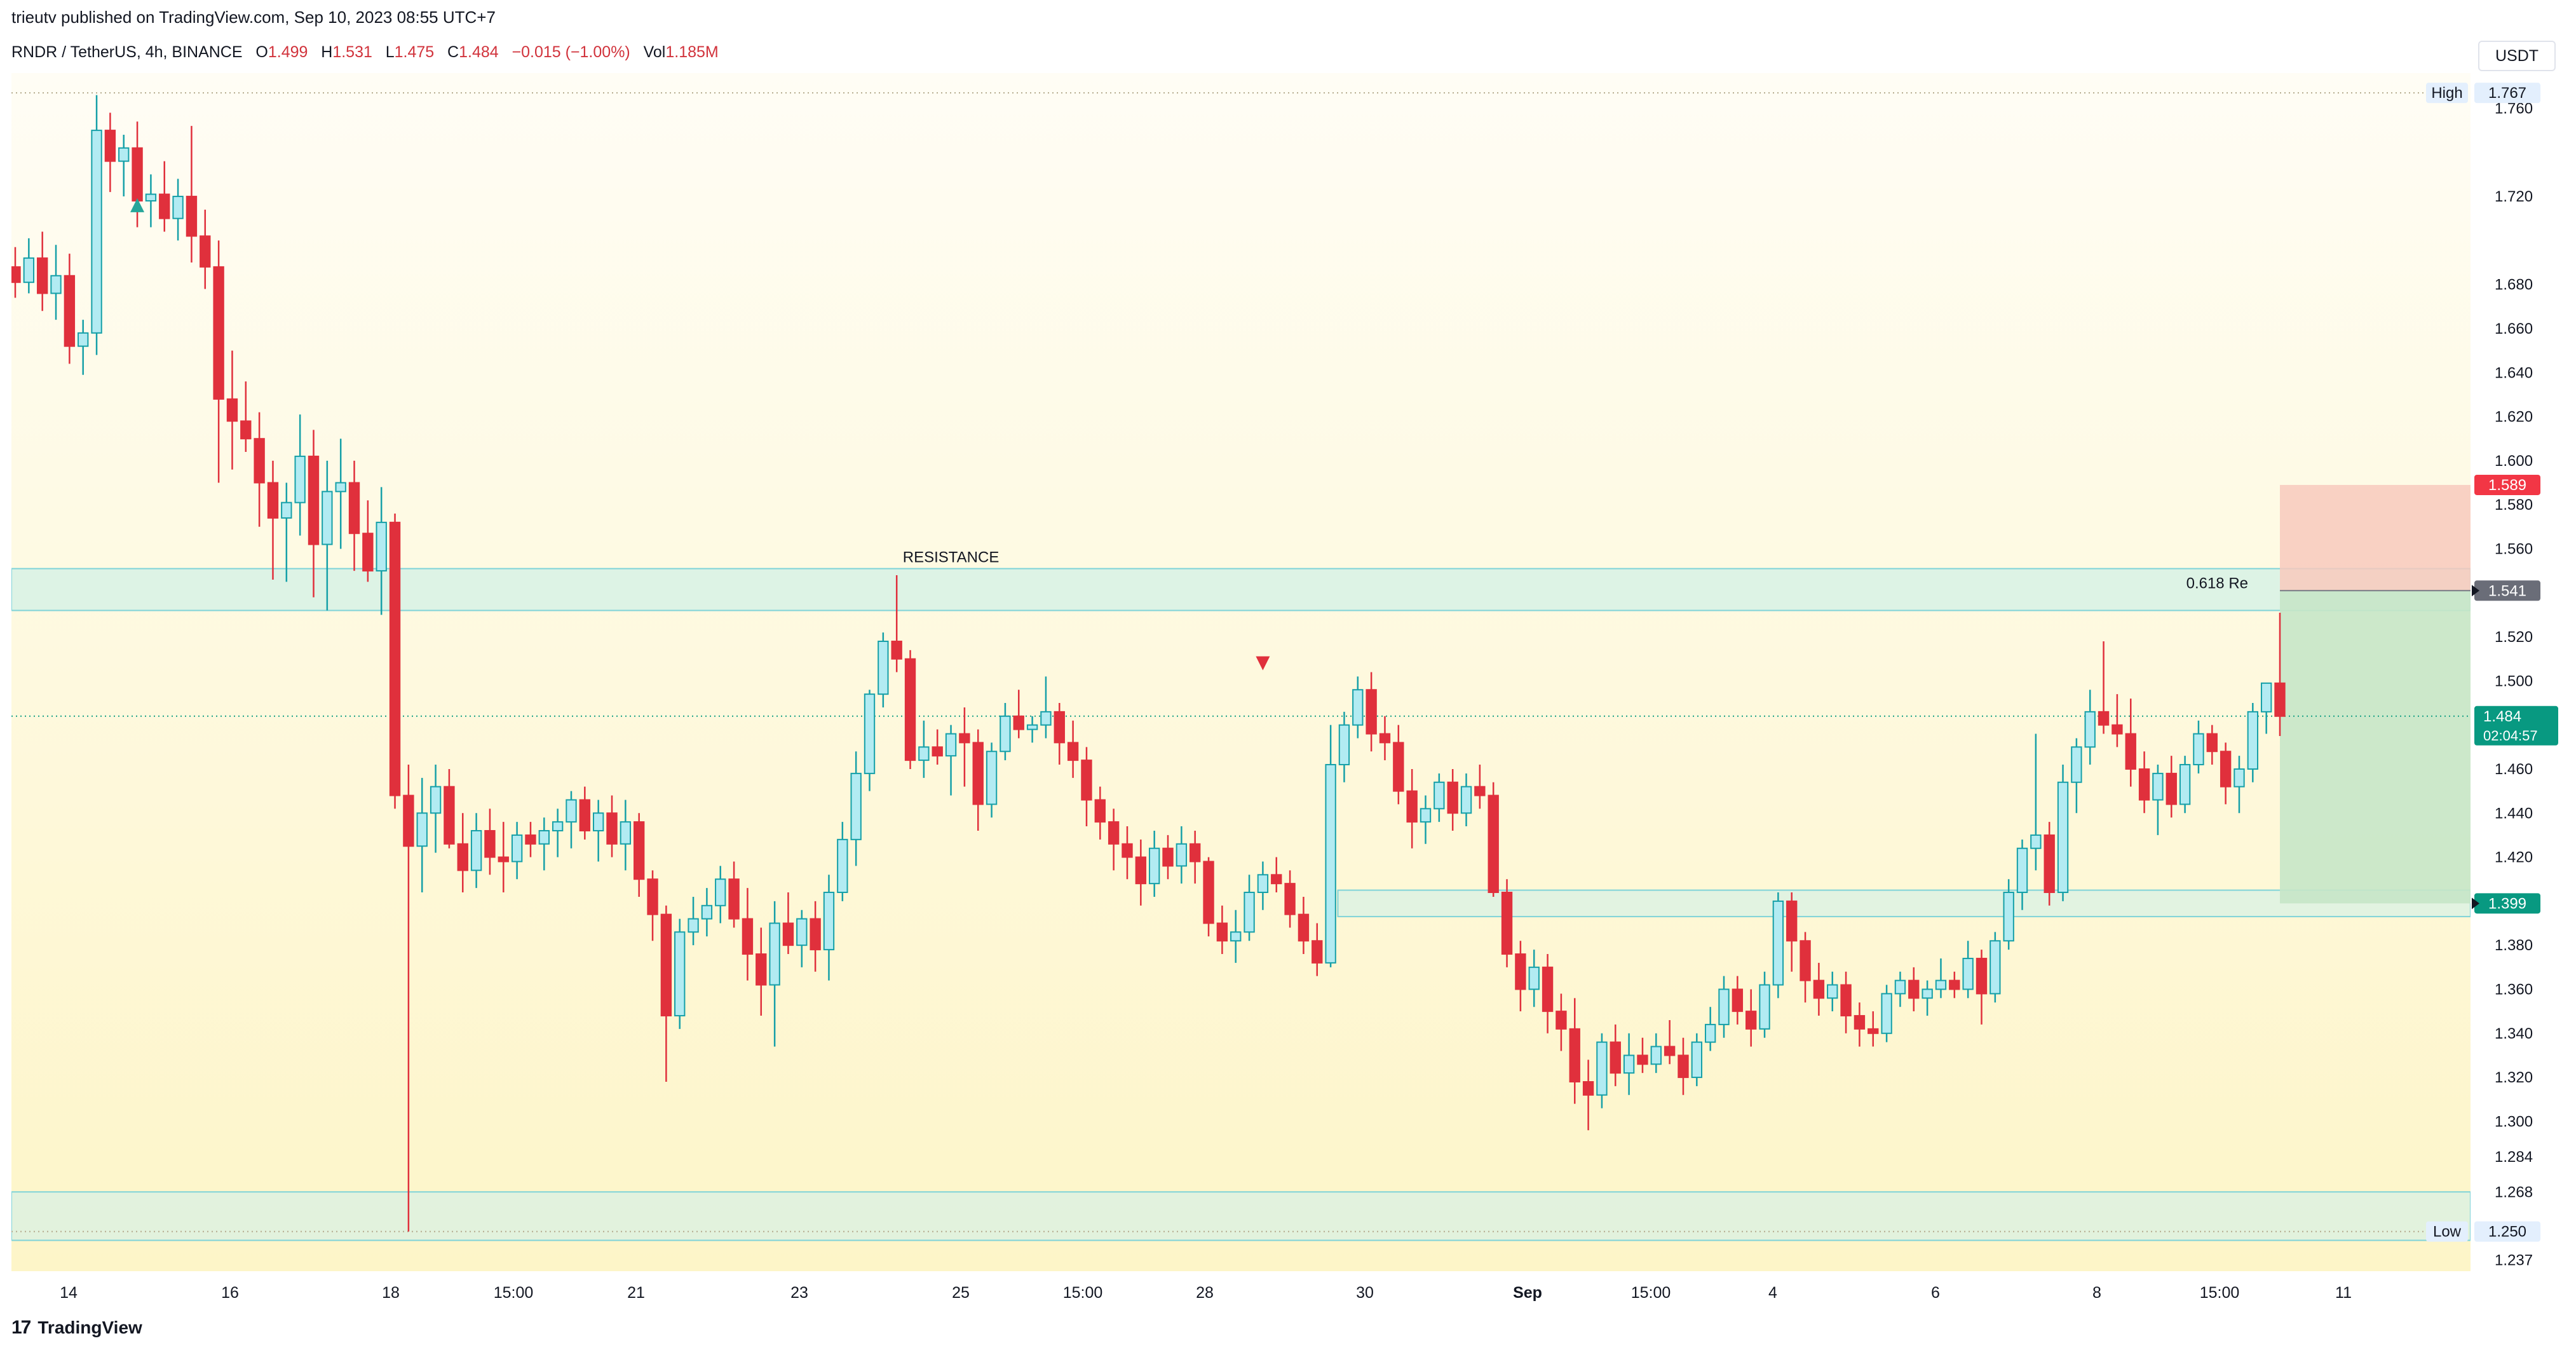 Image resolution: width=2576 pixels, height=1350 pixels. Describe the element at coordinates (261, 52) in the screenshot. I see `open-label: O` at that location.